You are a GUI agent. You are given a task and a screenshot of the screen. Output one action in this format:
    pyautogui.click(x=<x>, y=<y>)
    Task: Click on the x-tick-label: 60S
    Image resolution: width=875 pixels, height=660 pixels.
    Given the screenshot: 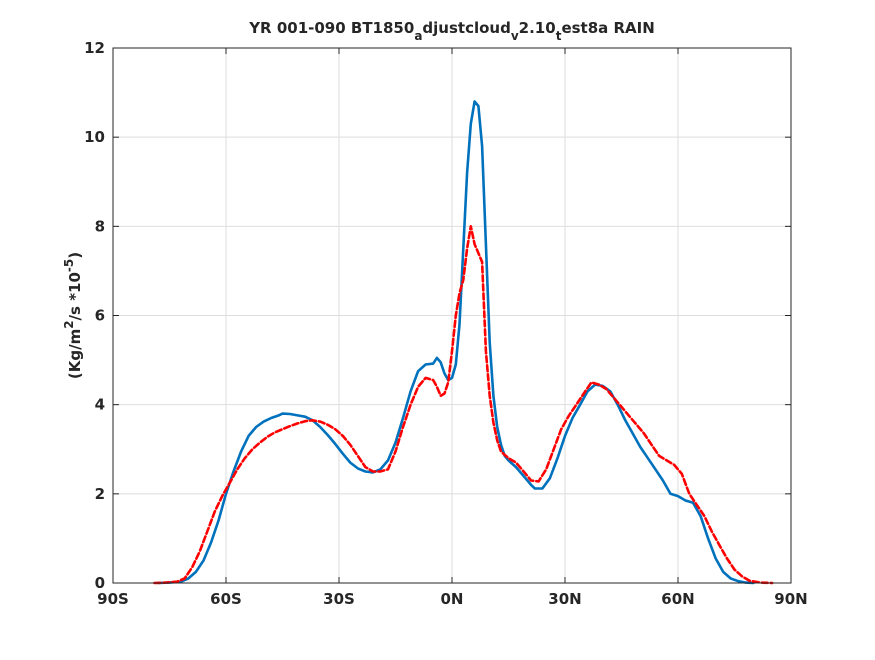 What is the action you would take?
    pyautogui.click(x=226, y=599)
    